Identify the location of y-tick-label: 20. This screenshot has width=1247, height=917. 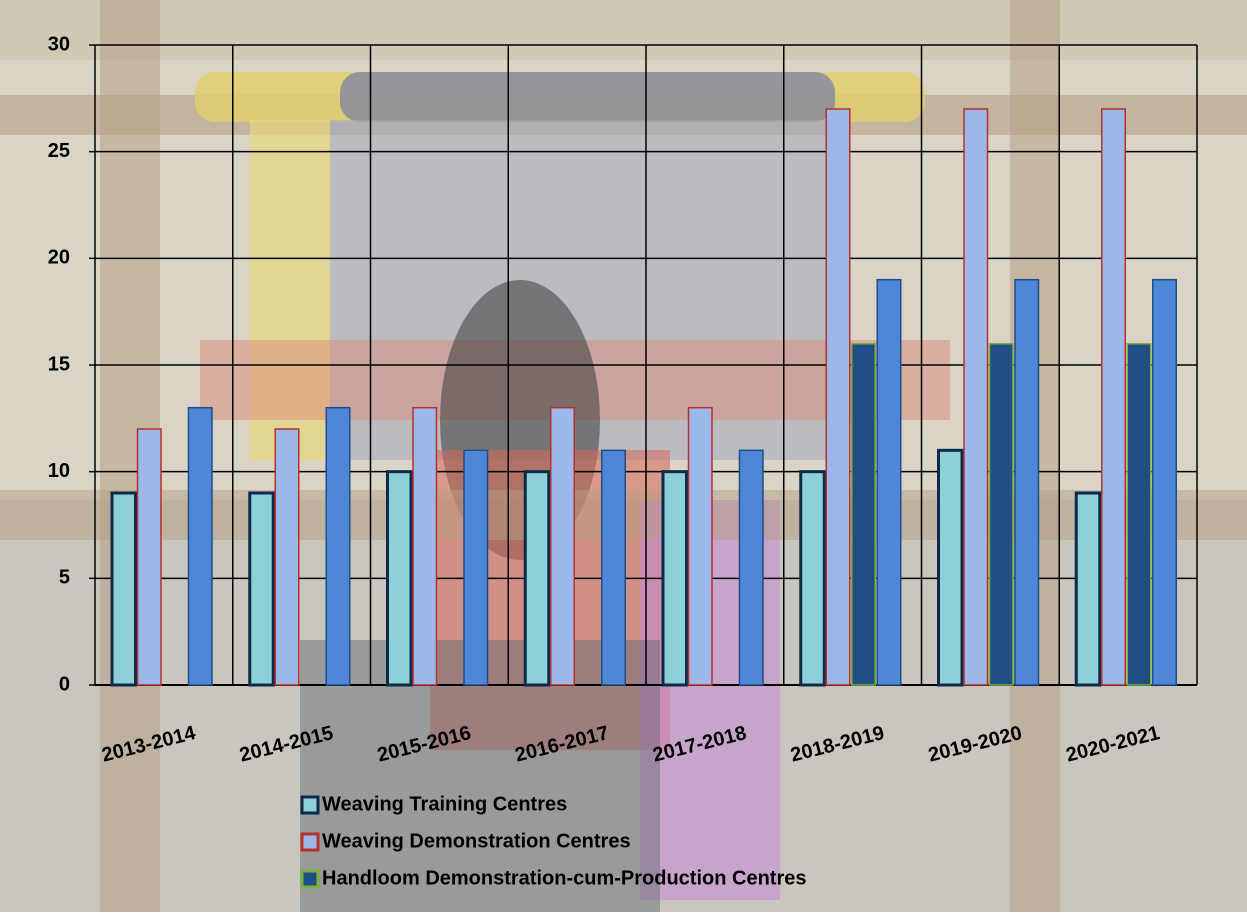
(59, 258).